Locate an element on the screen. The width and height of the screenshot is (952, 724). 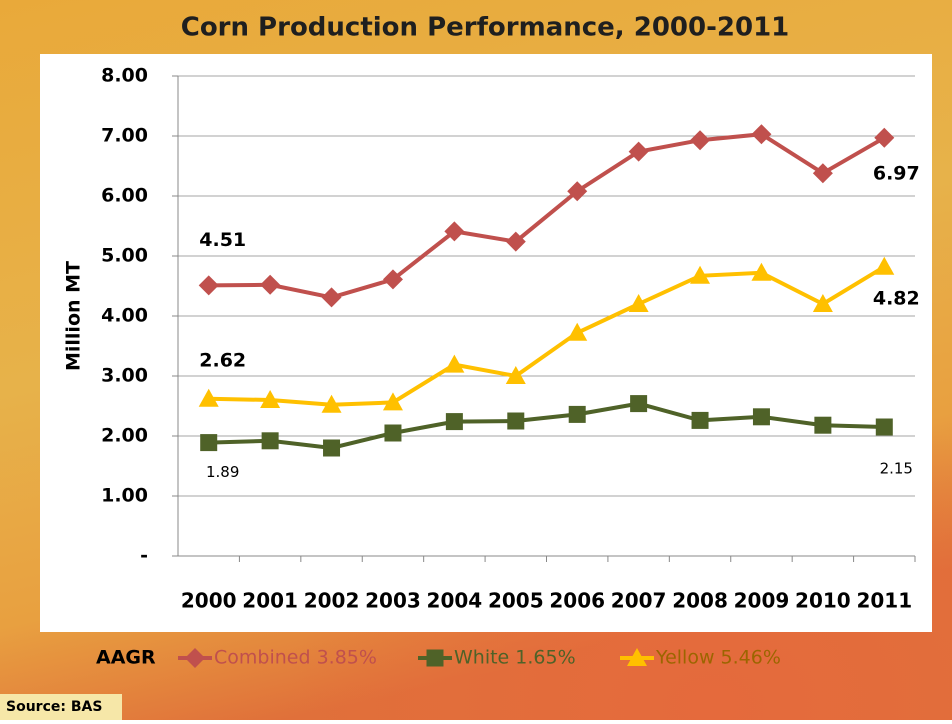
data-label: 2.15 is located at coordinates (896, 469).